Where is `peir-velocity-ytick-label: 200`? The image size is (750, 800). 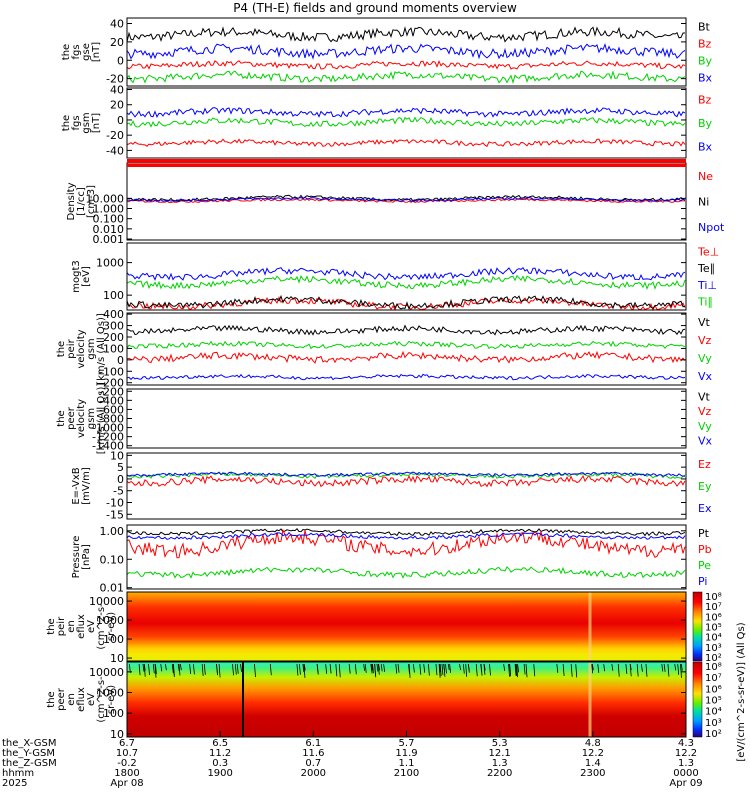 peir-velocity-ytick-label: 200 is located at coordinates (113, 337).